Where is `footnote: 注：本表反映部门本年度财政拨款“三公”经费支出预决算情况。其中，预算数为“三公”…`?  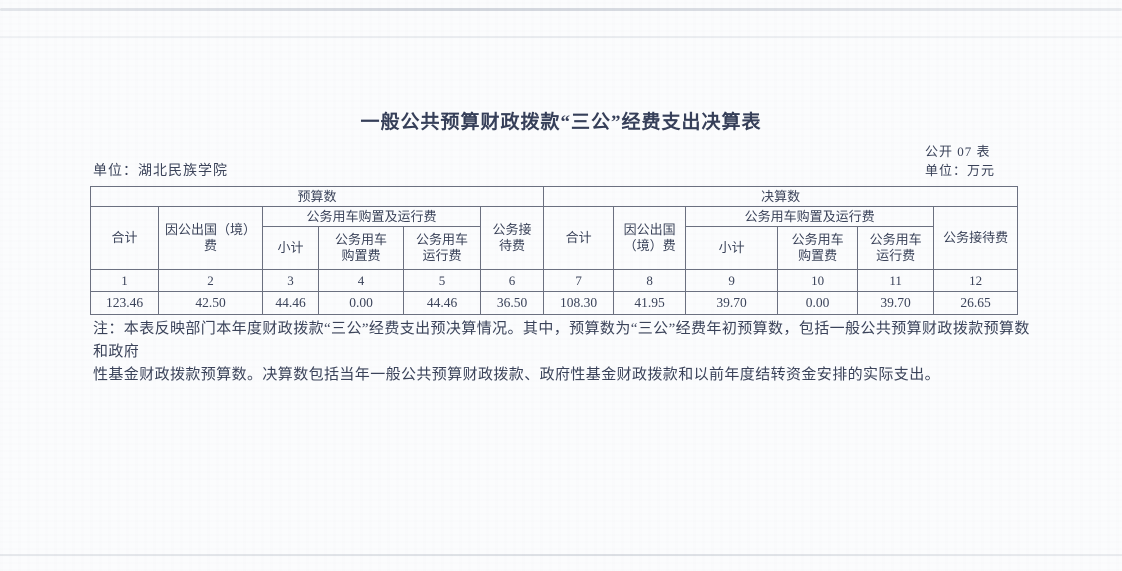
footnote: 注：本表反映部门本年度财政拨款“三公”经费支出预决算情况。其中，预算数为“三公”… is located at coordinates (568, 352).